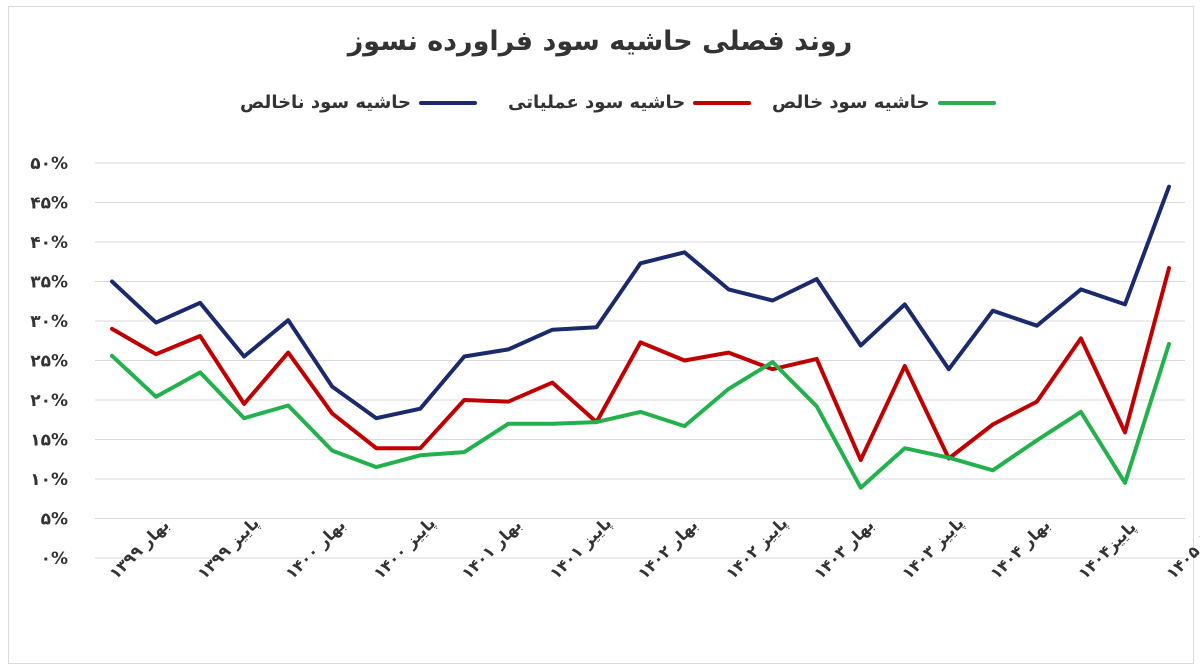 This screenshot has height=670, width=1200. Describe the element at coordinates (600, 41) in the screenshot. I see `chart-title: روند فصلی حاشیه سود فراورده نسوز` at that location.